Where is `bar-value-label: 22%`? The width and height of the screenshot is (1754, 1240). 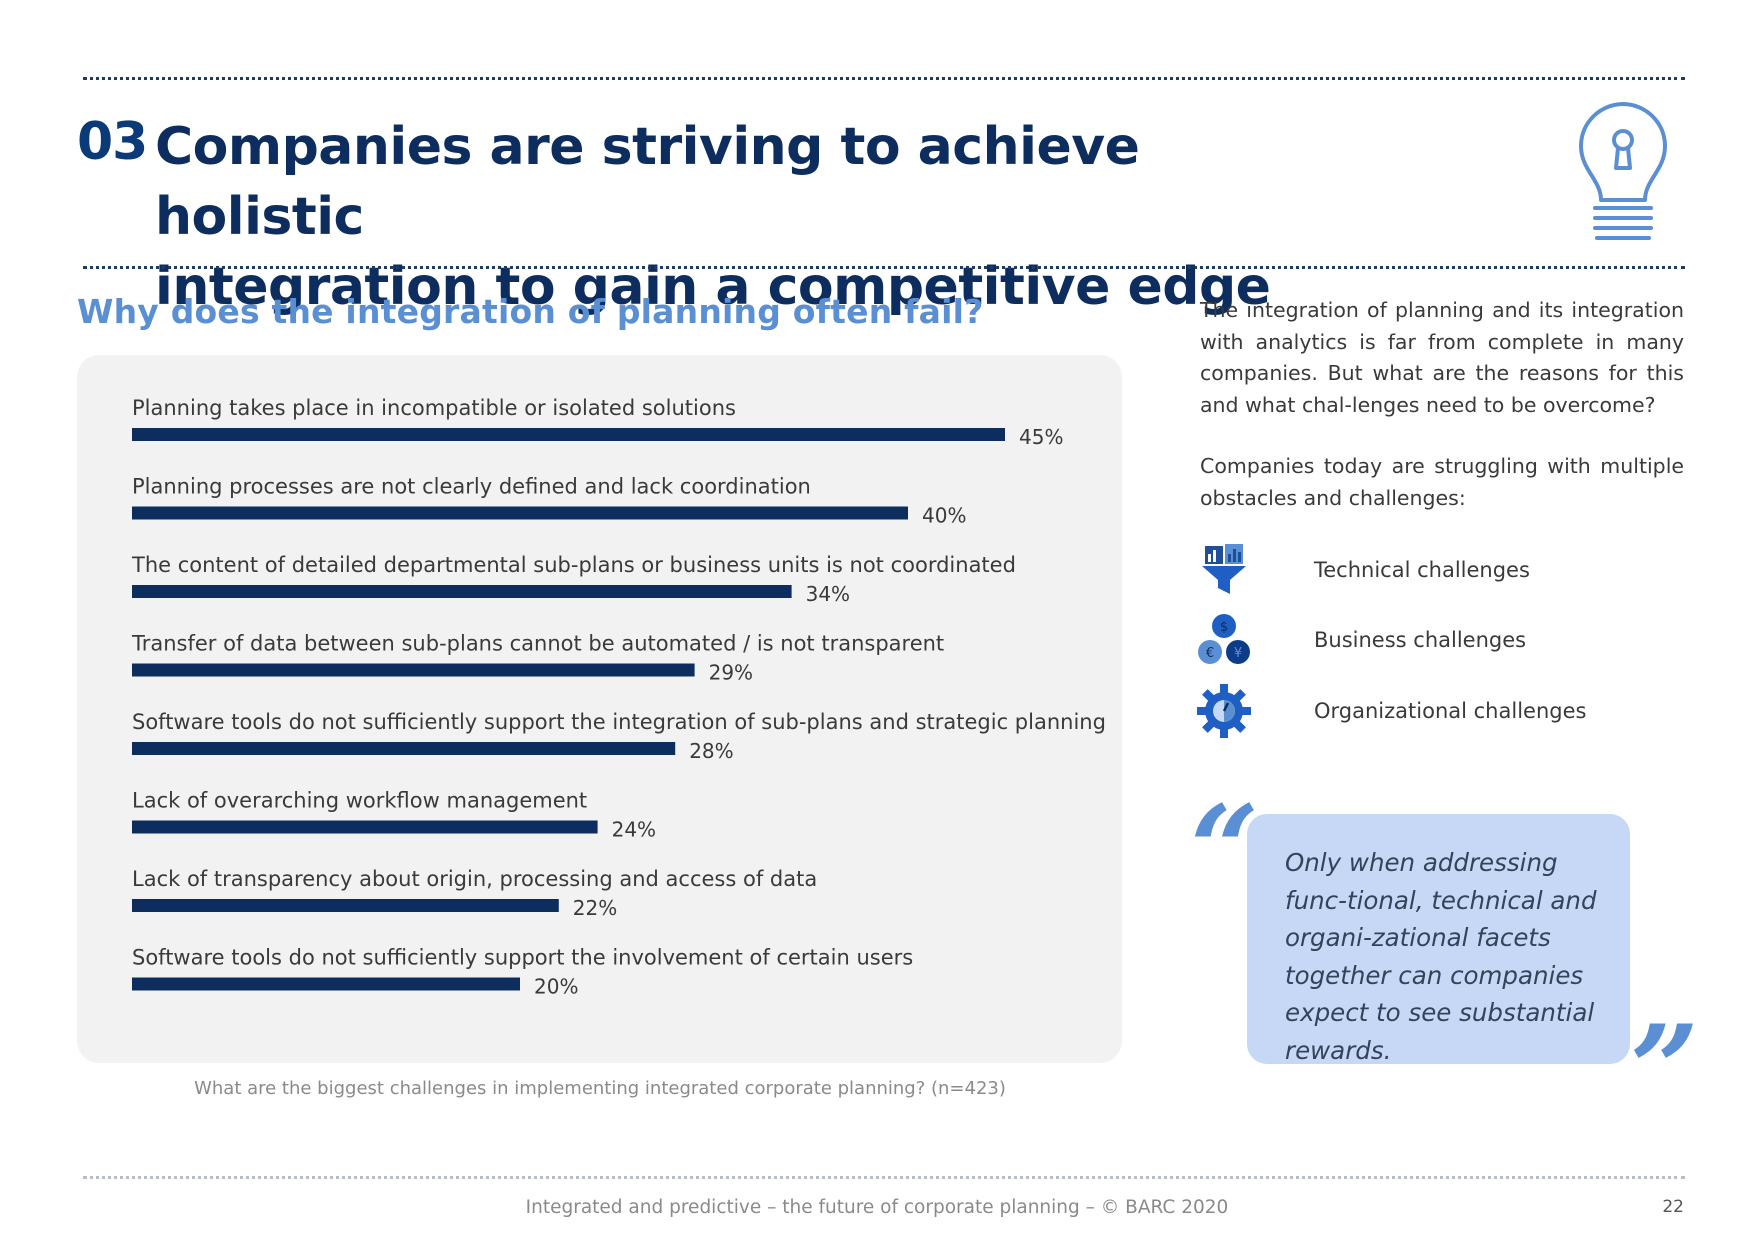 bar-value-label: 22% is located at coordinates (595, 908).